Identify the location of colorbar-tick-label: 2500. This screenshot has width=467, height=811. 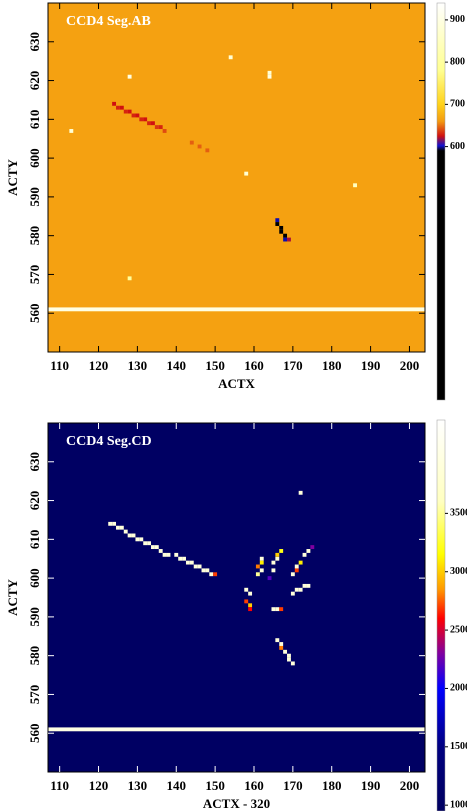
(458, 629).